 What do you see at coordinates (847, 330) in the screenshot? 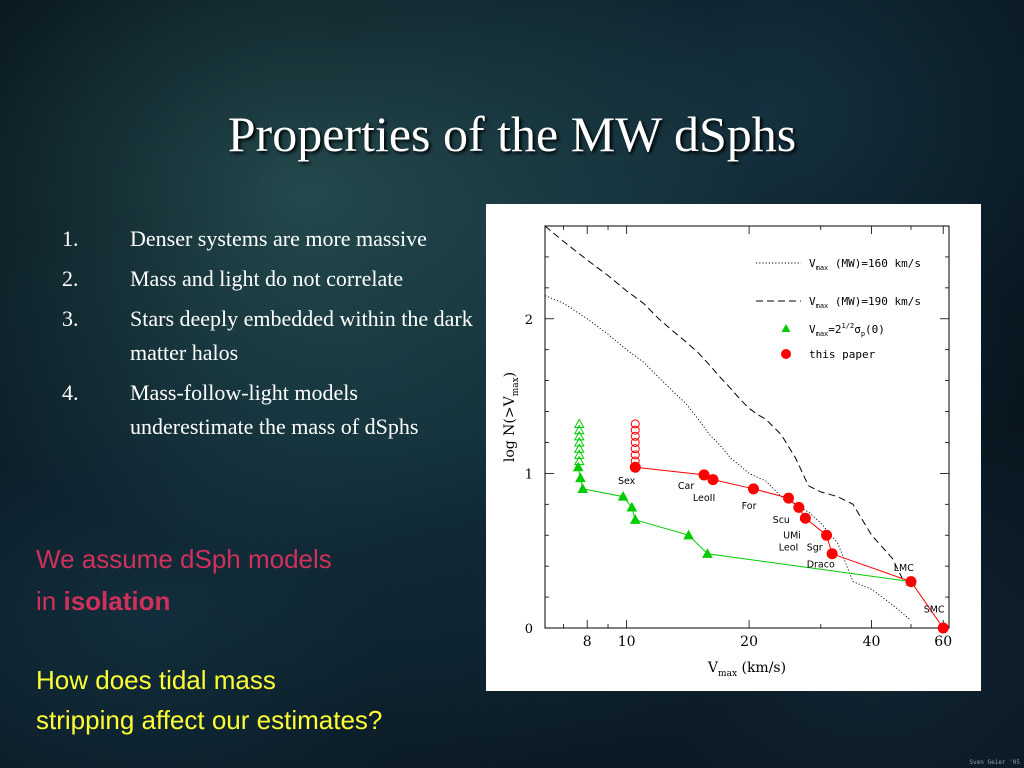
I see `legend-label: Vmax=21/2σp(0)` at bounding box center [847, 330].